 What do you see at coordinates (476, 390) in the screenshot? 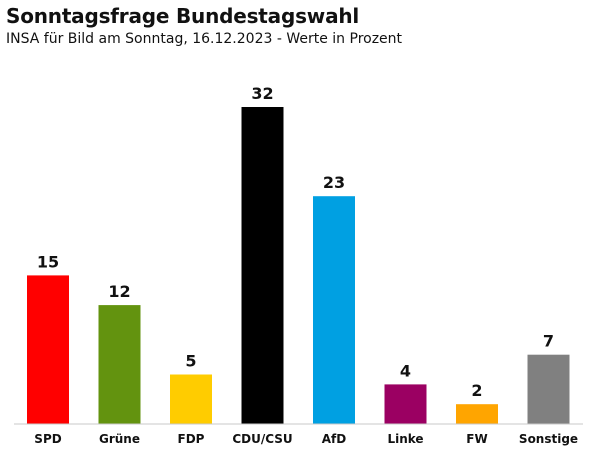
I see `value-label-fw: 2` at bounding box center [476, 390].